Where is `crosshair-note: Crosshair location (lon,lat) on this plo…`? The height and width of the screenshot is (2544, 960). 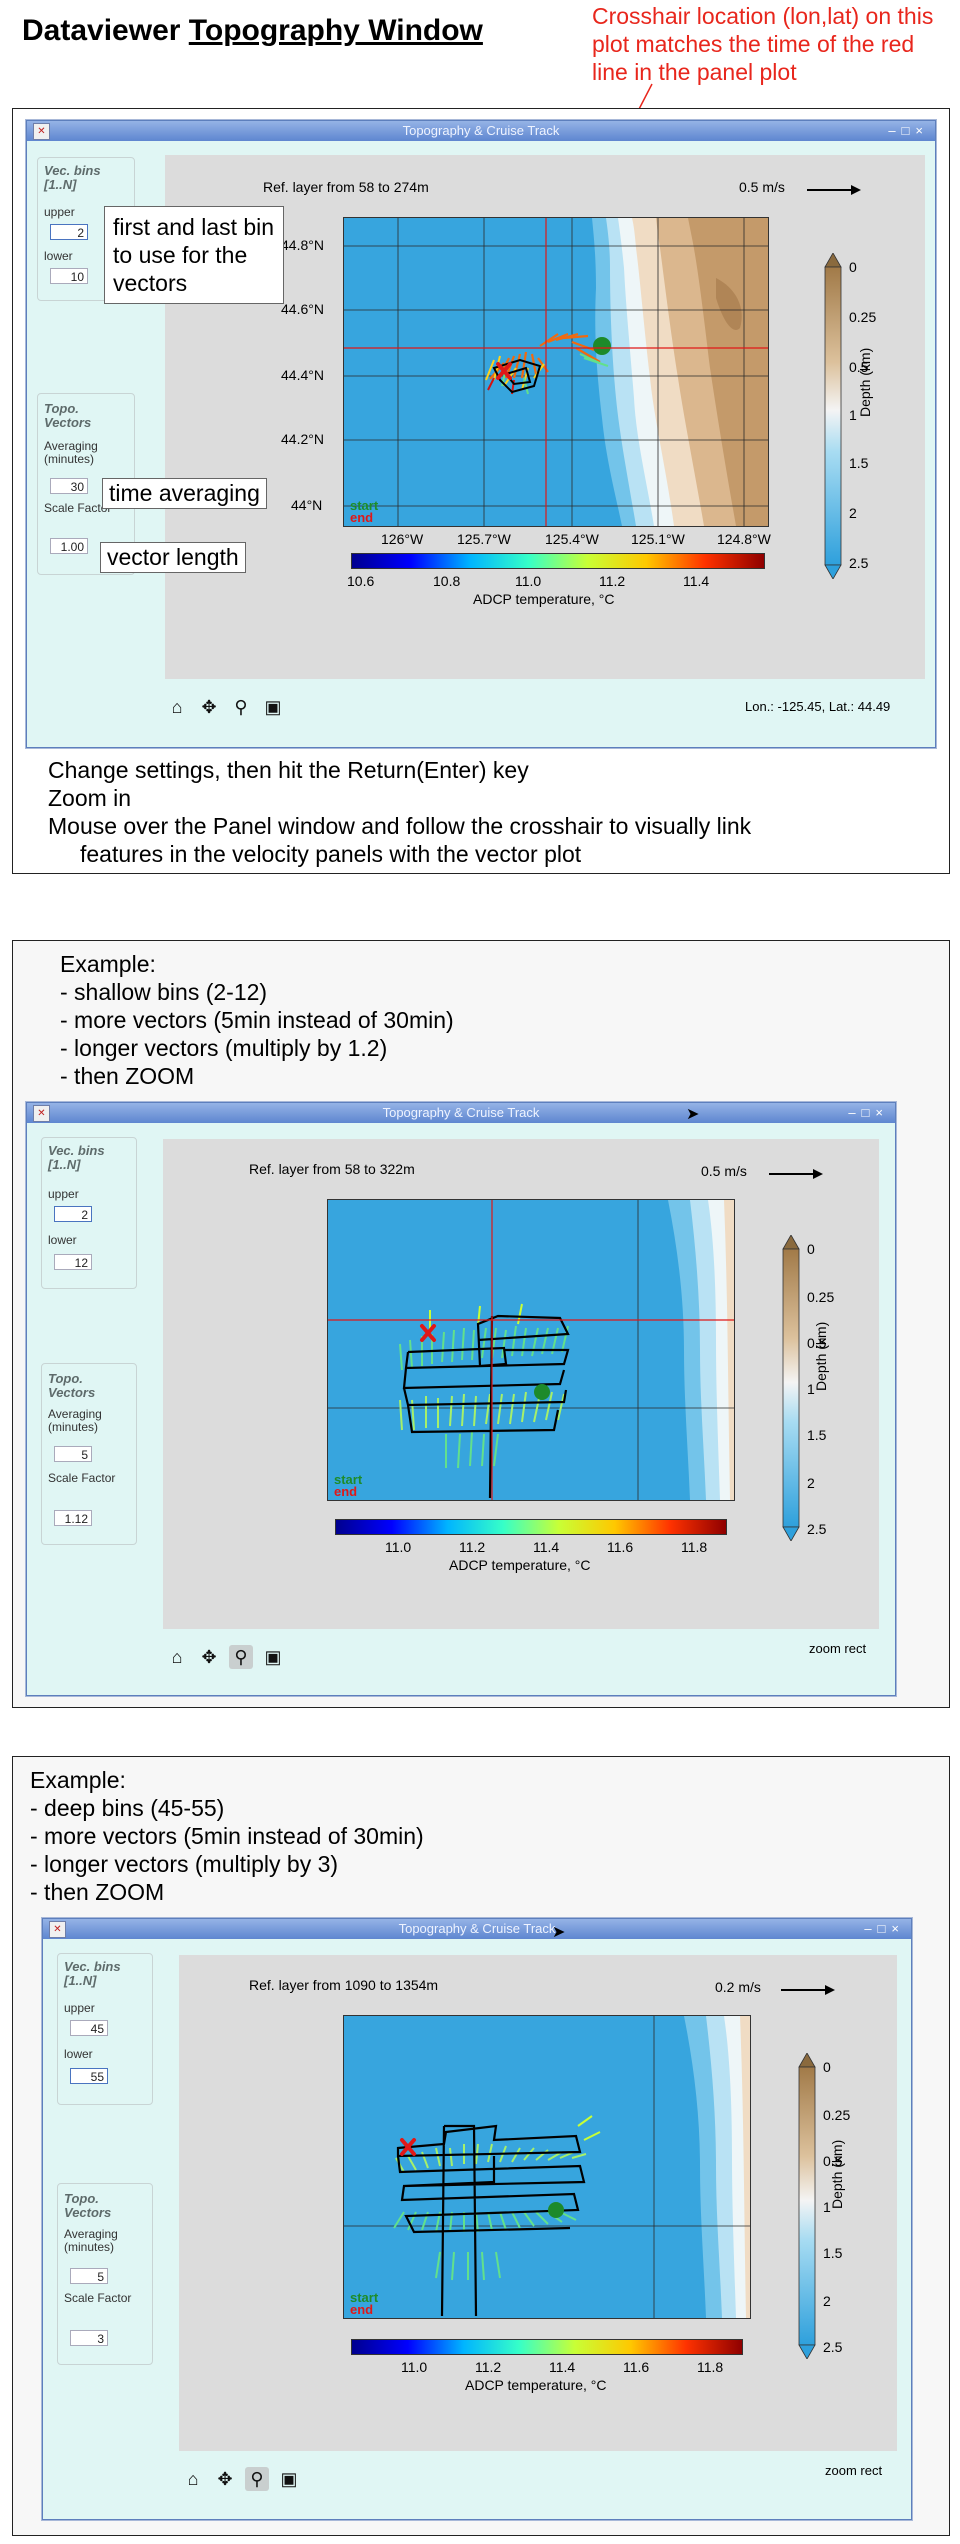
crosshair-note: Crosshair location (lon,lat) on this plo… is located at coordinates (763, 44).